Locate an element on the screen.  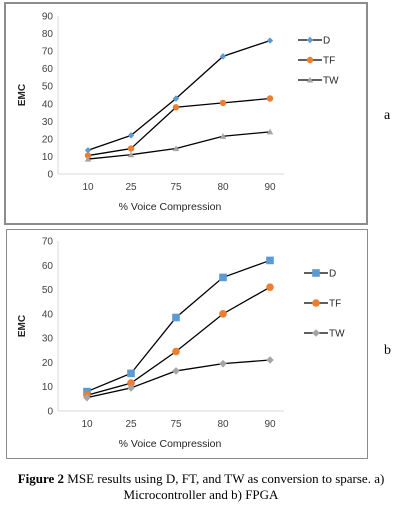
y-tick-label: 90 is located at coordinates (48, 17).